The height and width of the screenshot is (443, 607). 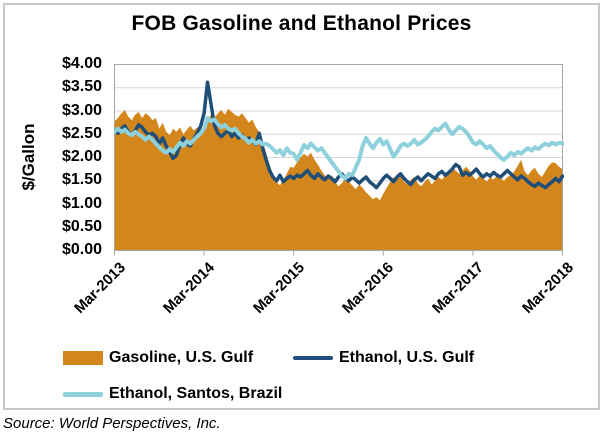 I want to click on y-axis-tick-label: $0.00, so click(x=81, y=249).